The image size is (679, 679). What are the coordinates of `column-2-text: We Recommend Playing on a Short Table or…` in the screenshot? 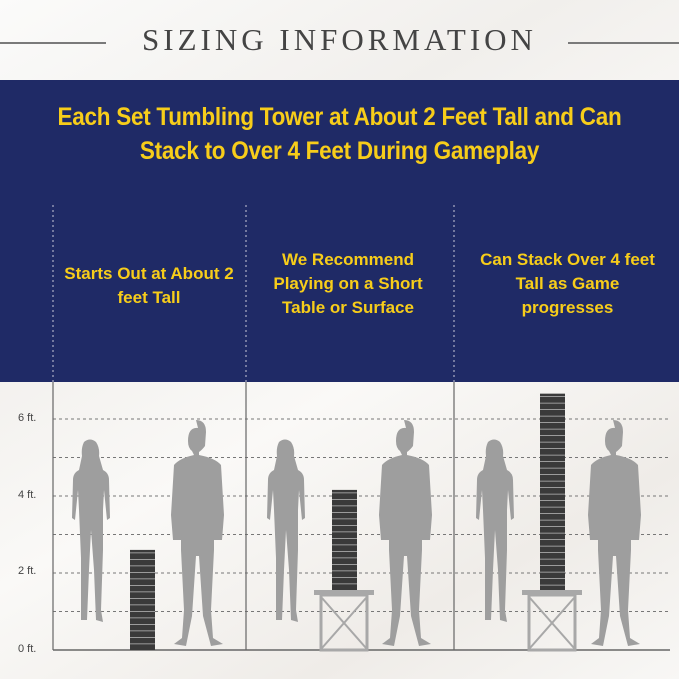 It's located at (348, 283).